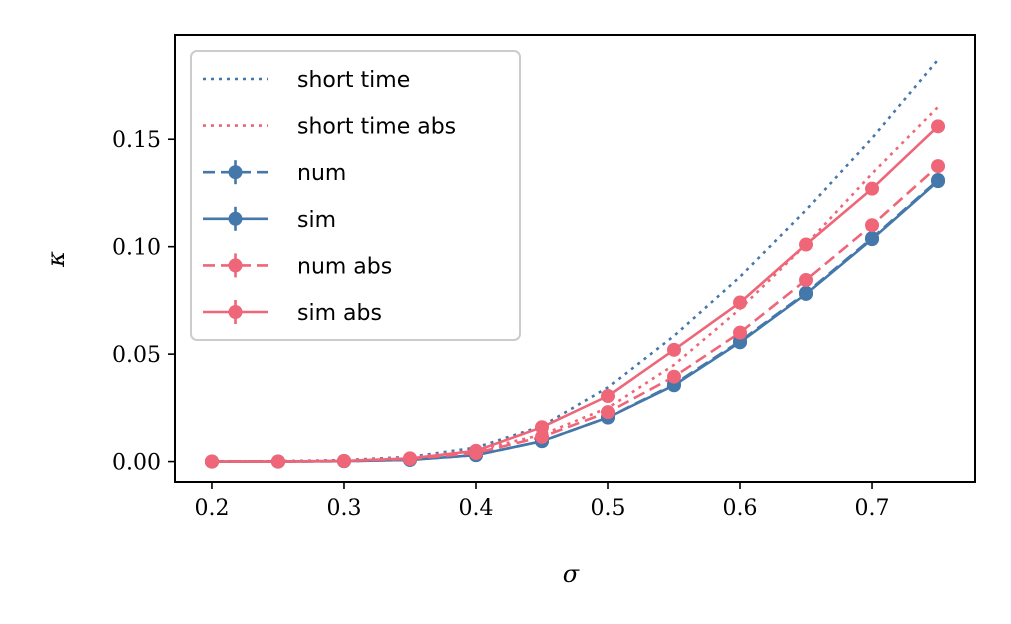 The image size is (1011, 624). What do you see at coordinates (316, 220) in the screenshot?
I see `legend-label-3: sim` at bounding box center [316, 220].